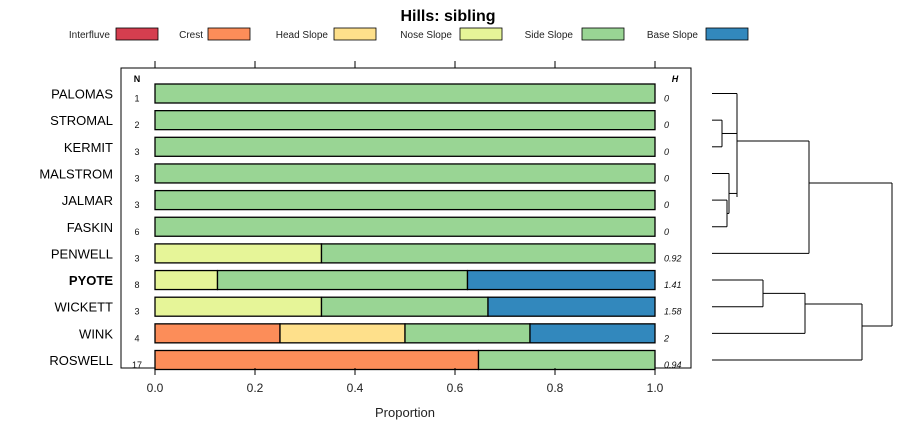  I want to click on dendrogram, so click(802, 227).